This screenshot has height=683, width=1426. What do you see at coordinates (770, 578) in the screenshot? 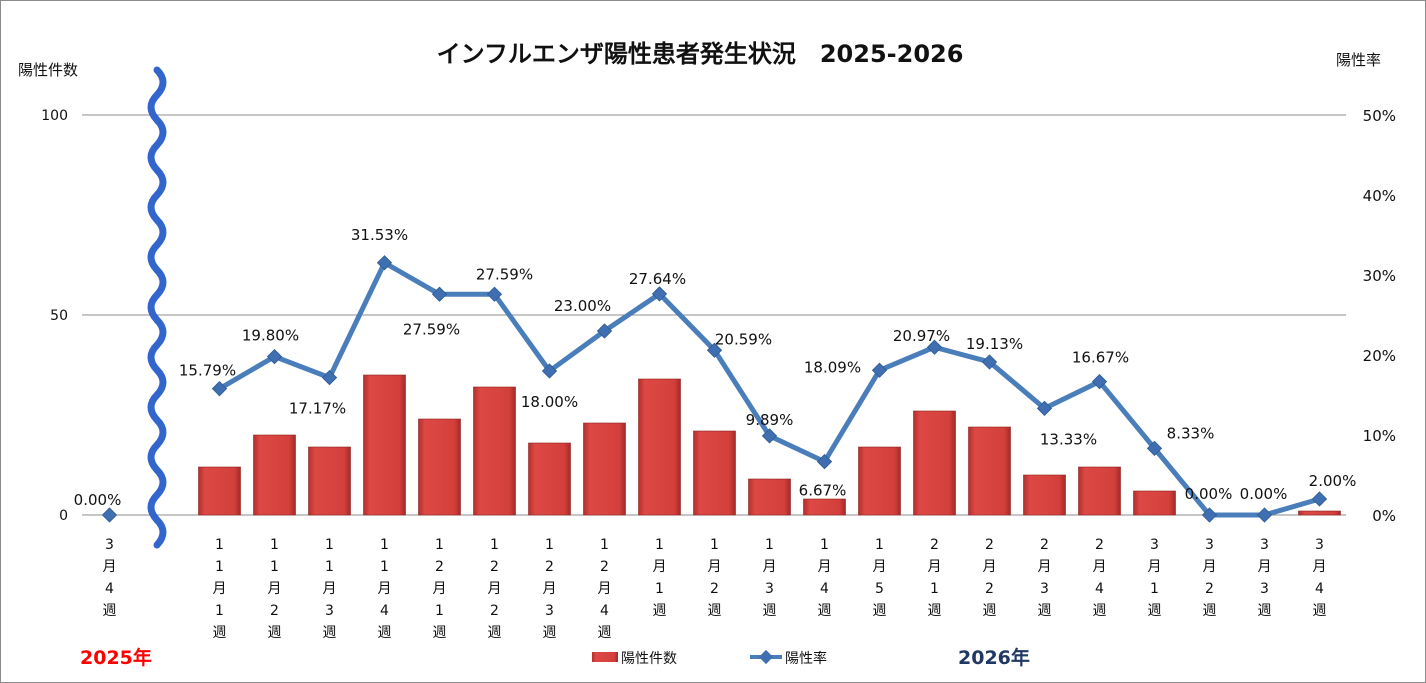
I see `x-tick-label: 1 月 3 週` at bounding box center [770, 578].